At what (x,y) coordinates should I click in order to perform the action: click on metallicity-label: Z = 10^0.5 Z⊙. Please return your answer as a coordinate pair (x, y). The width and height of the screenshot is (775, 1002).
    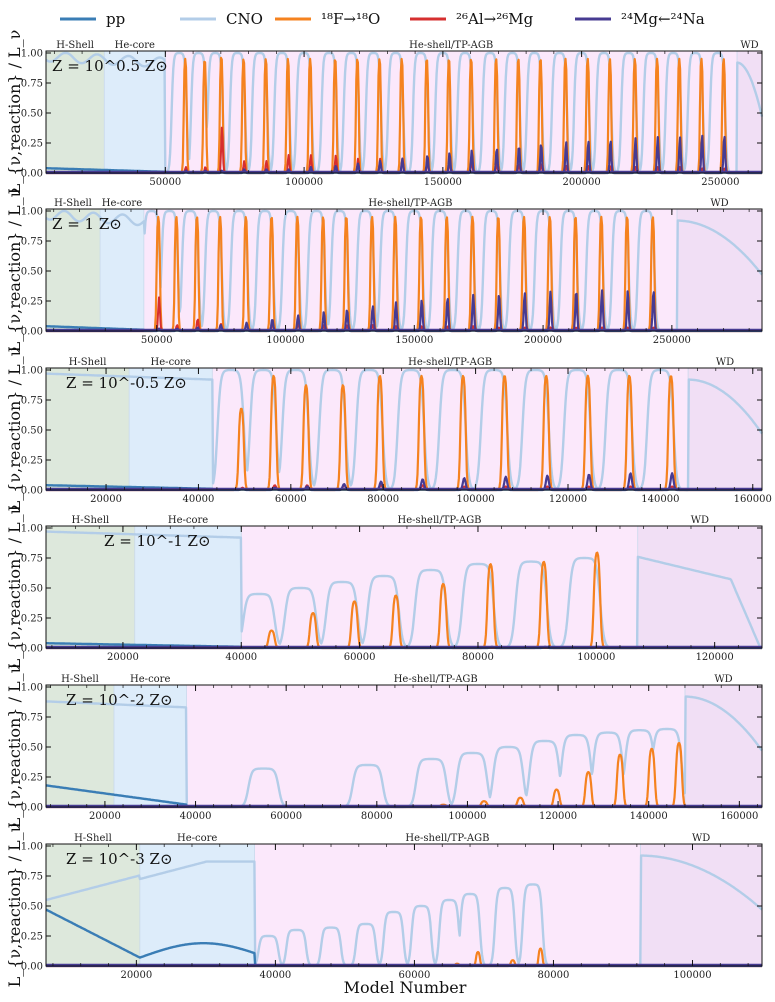
    Looking at the image, I should click on (110, 66).